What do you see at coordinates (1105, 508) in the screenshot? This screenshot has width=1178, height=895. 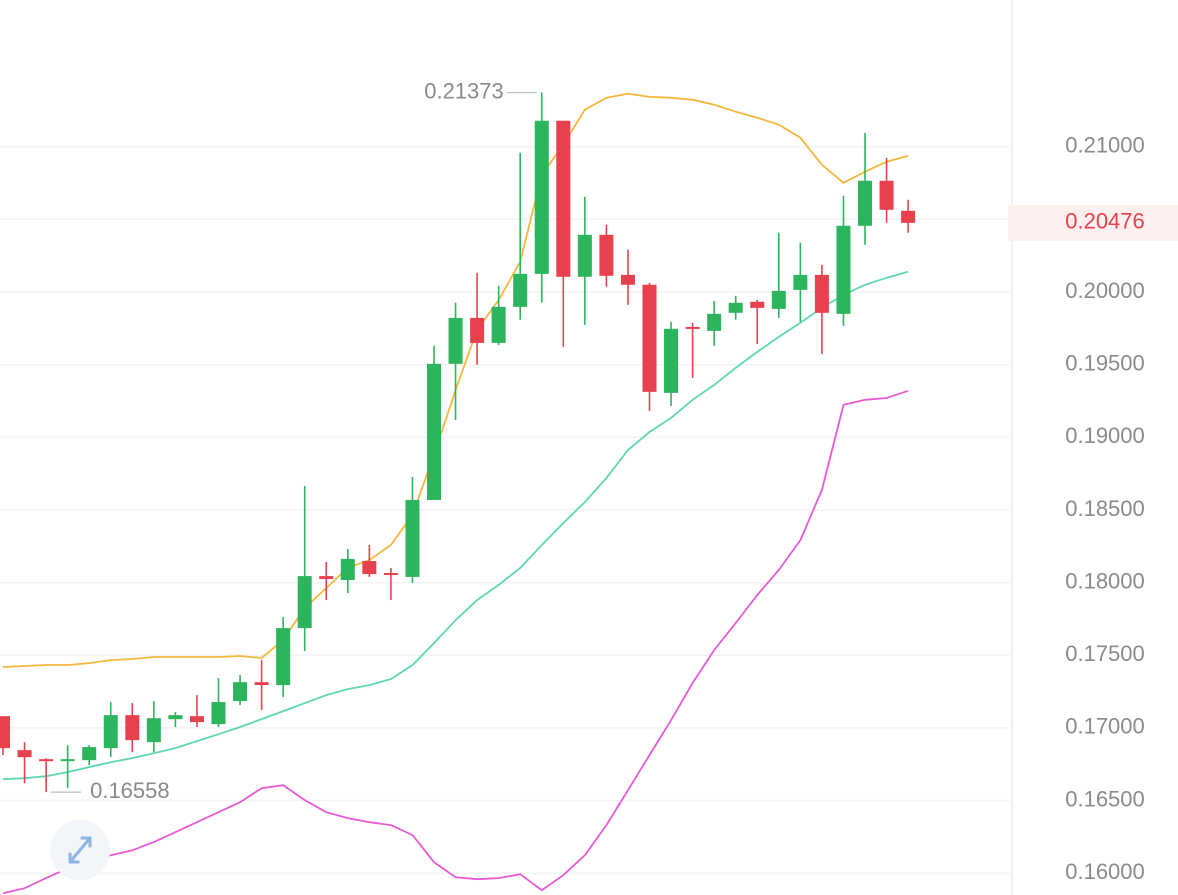 I see `y-tick-label: 0.18500` at bounding box center [1105, 508].